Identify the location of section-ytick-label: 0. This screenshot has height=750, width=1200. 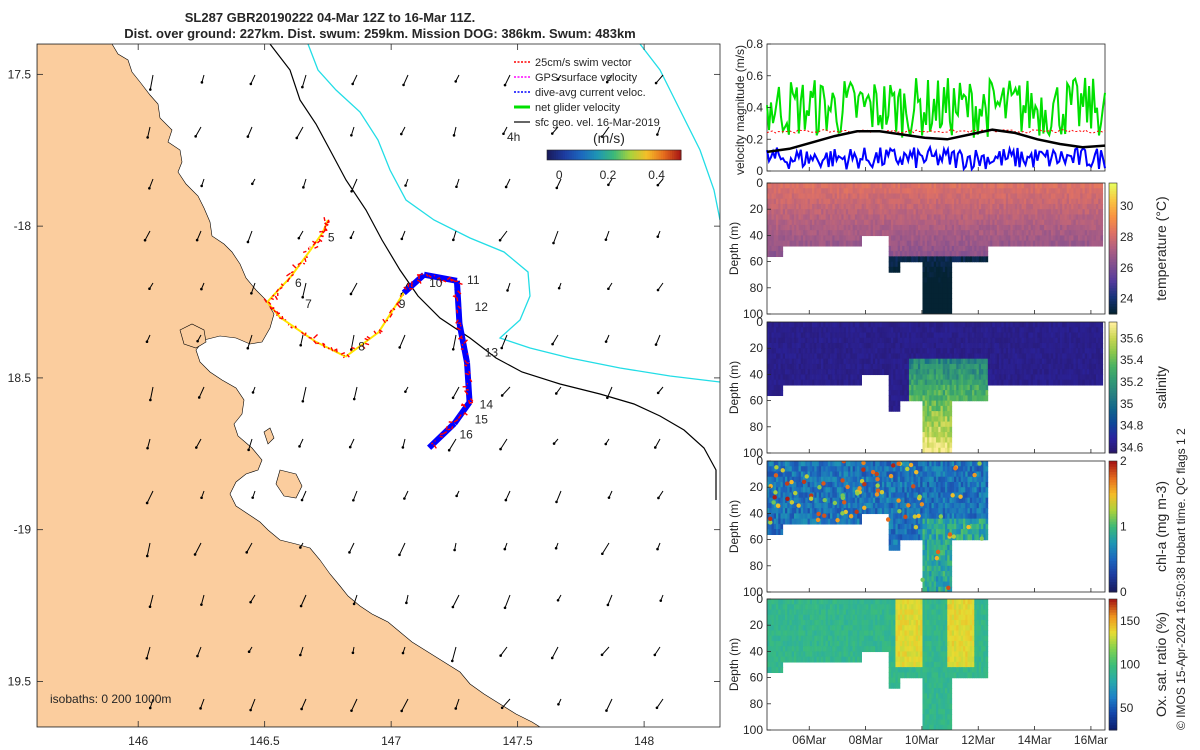
(759, 183).